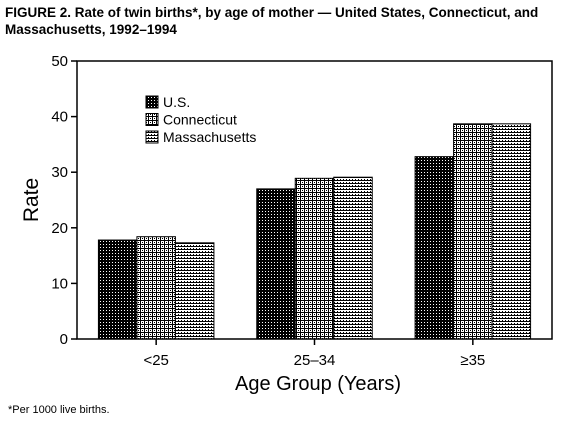  Describe the element at coordinates (59, 410) in the screenshot. I see `footnote: *Per 1000 live births.` at that location.